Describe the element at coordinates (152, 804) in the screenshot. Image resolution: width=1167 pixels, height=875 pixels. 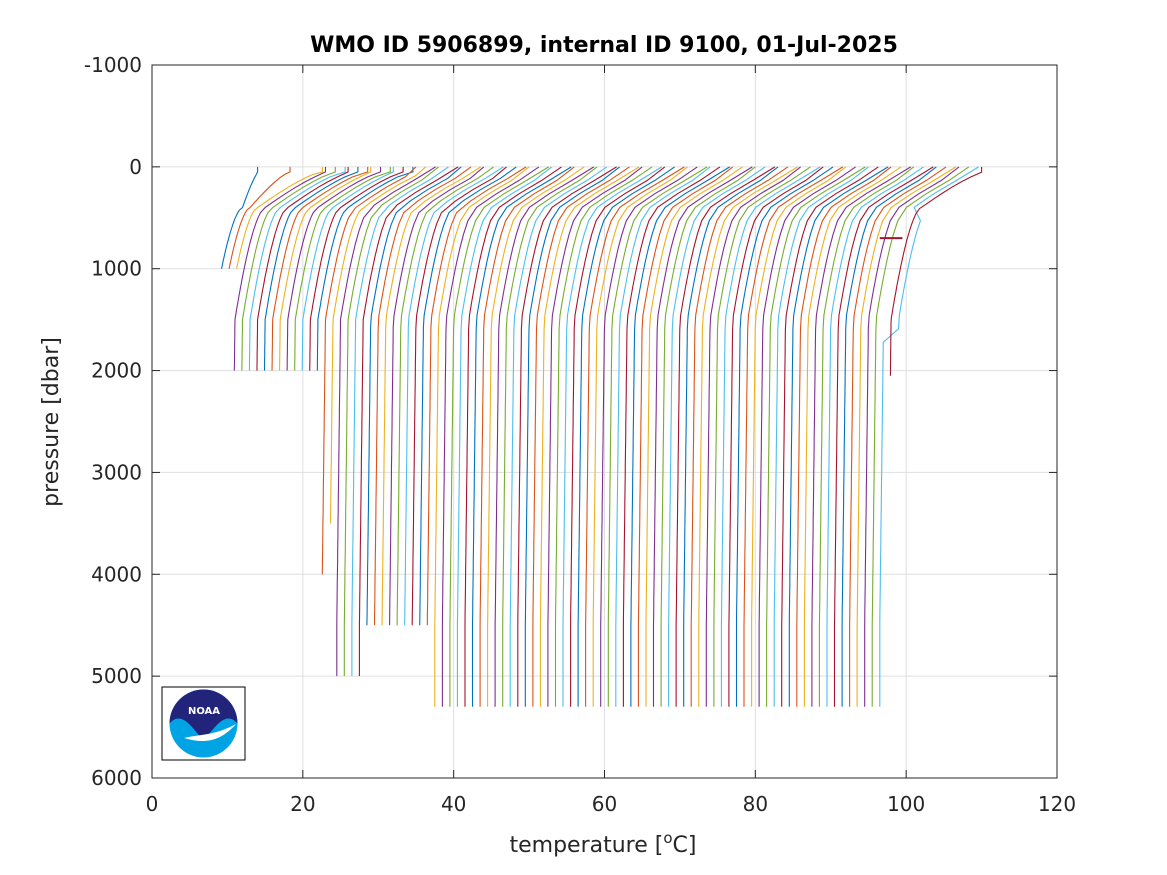
I see `x-tick-label: 0` at that location.